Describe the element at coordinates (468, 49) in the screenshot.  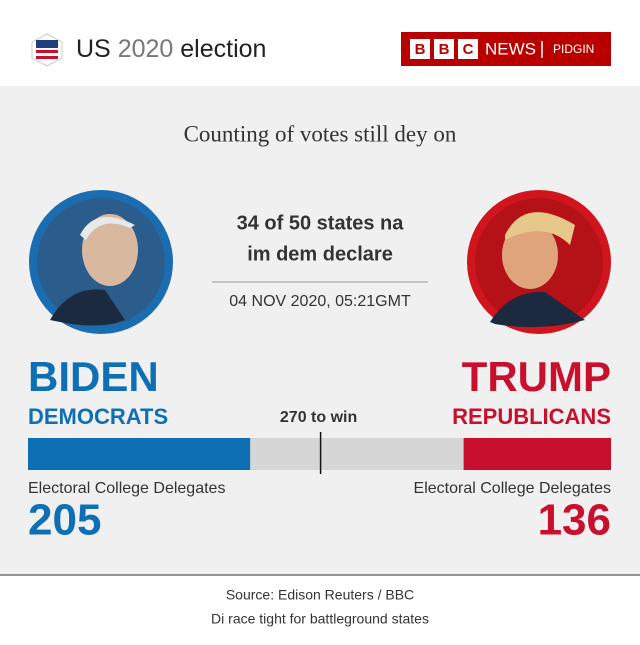
I see `brand-letter: C` at that location.